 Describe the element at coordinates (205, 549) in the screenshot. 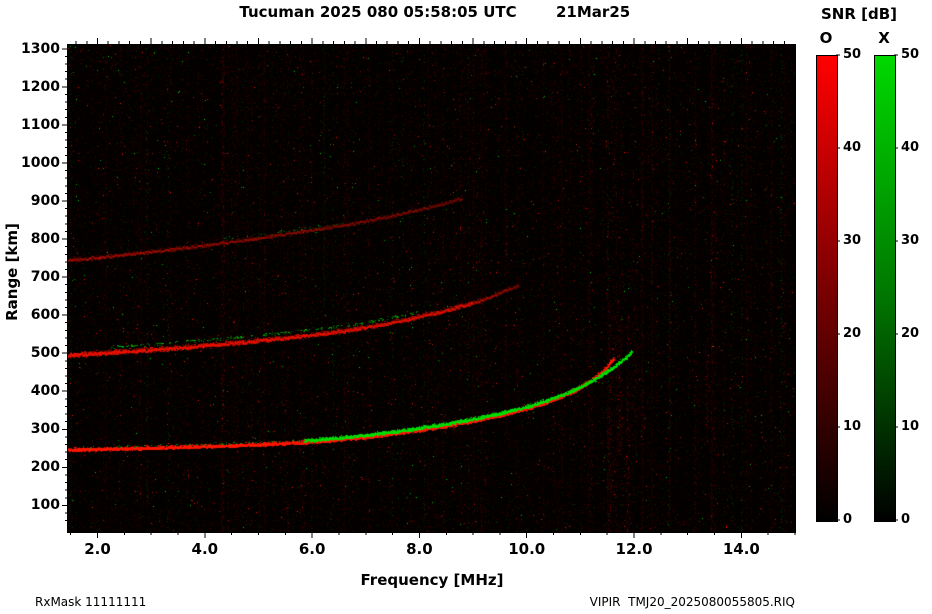

I see `x-tick-label: 4.0` at that location.